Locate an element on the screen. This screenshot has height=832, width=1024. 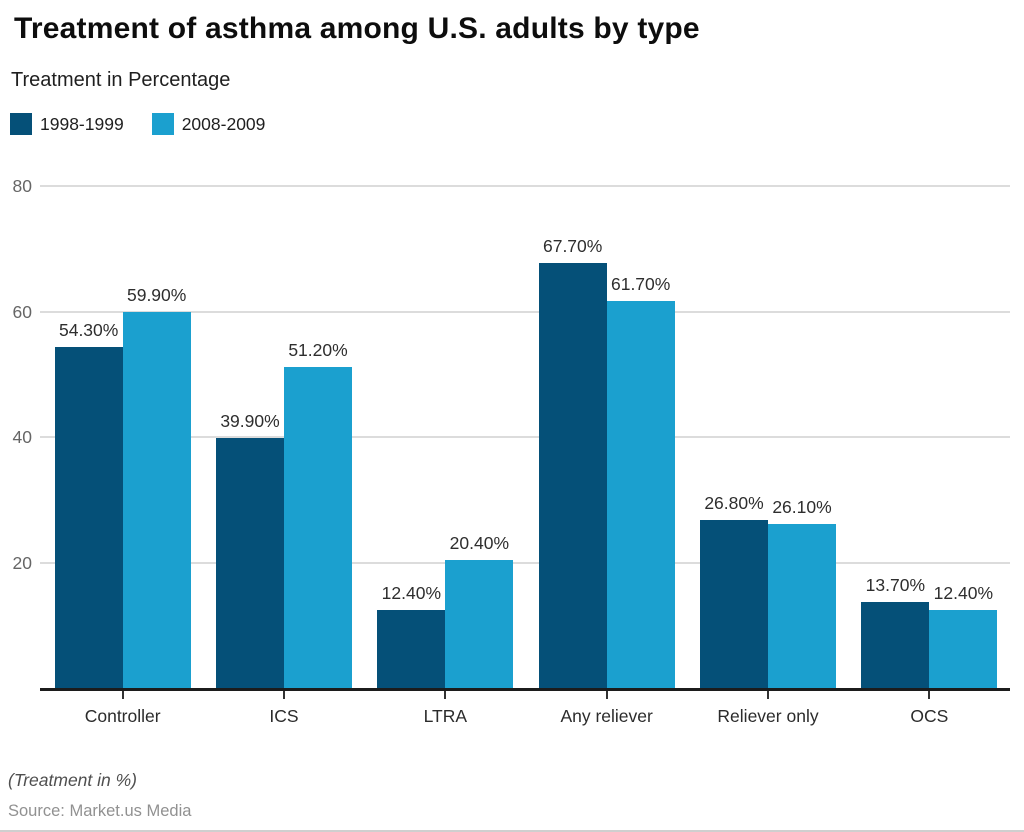
category-label: Any reliever is located at coordinates (606, 716).